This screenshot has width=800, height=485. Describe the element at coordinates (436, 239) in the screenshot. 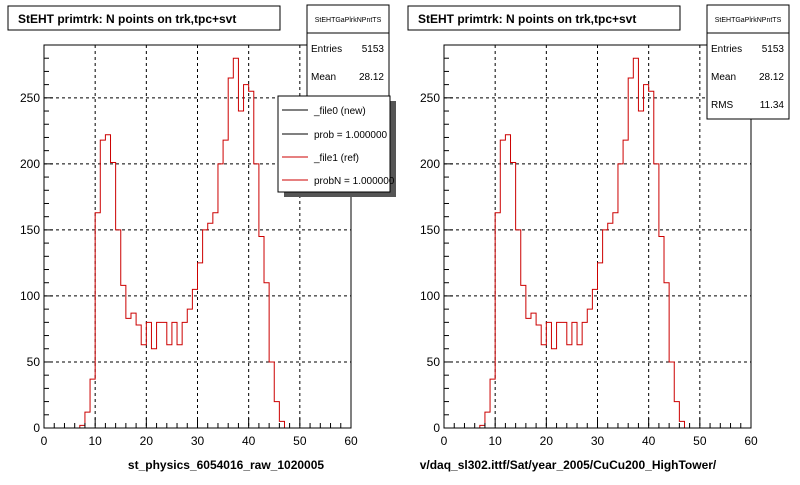

I see `right-y-axis: 0 50 100 150 200 250` at that location.